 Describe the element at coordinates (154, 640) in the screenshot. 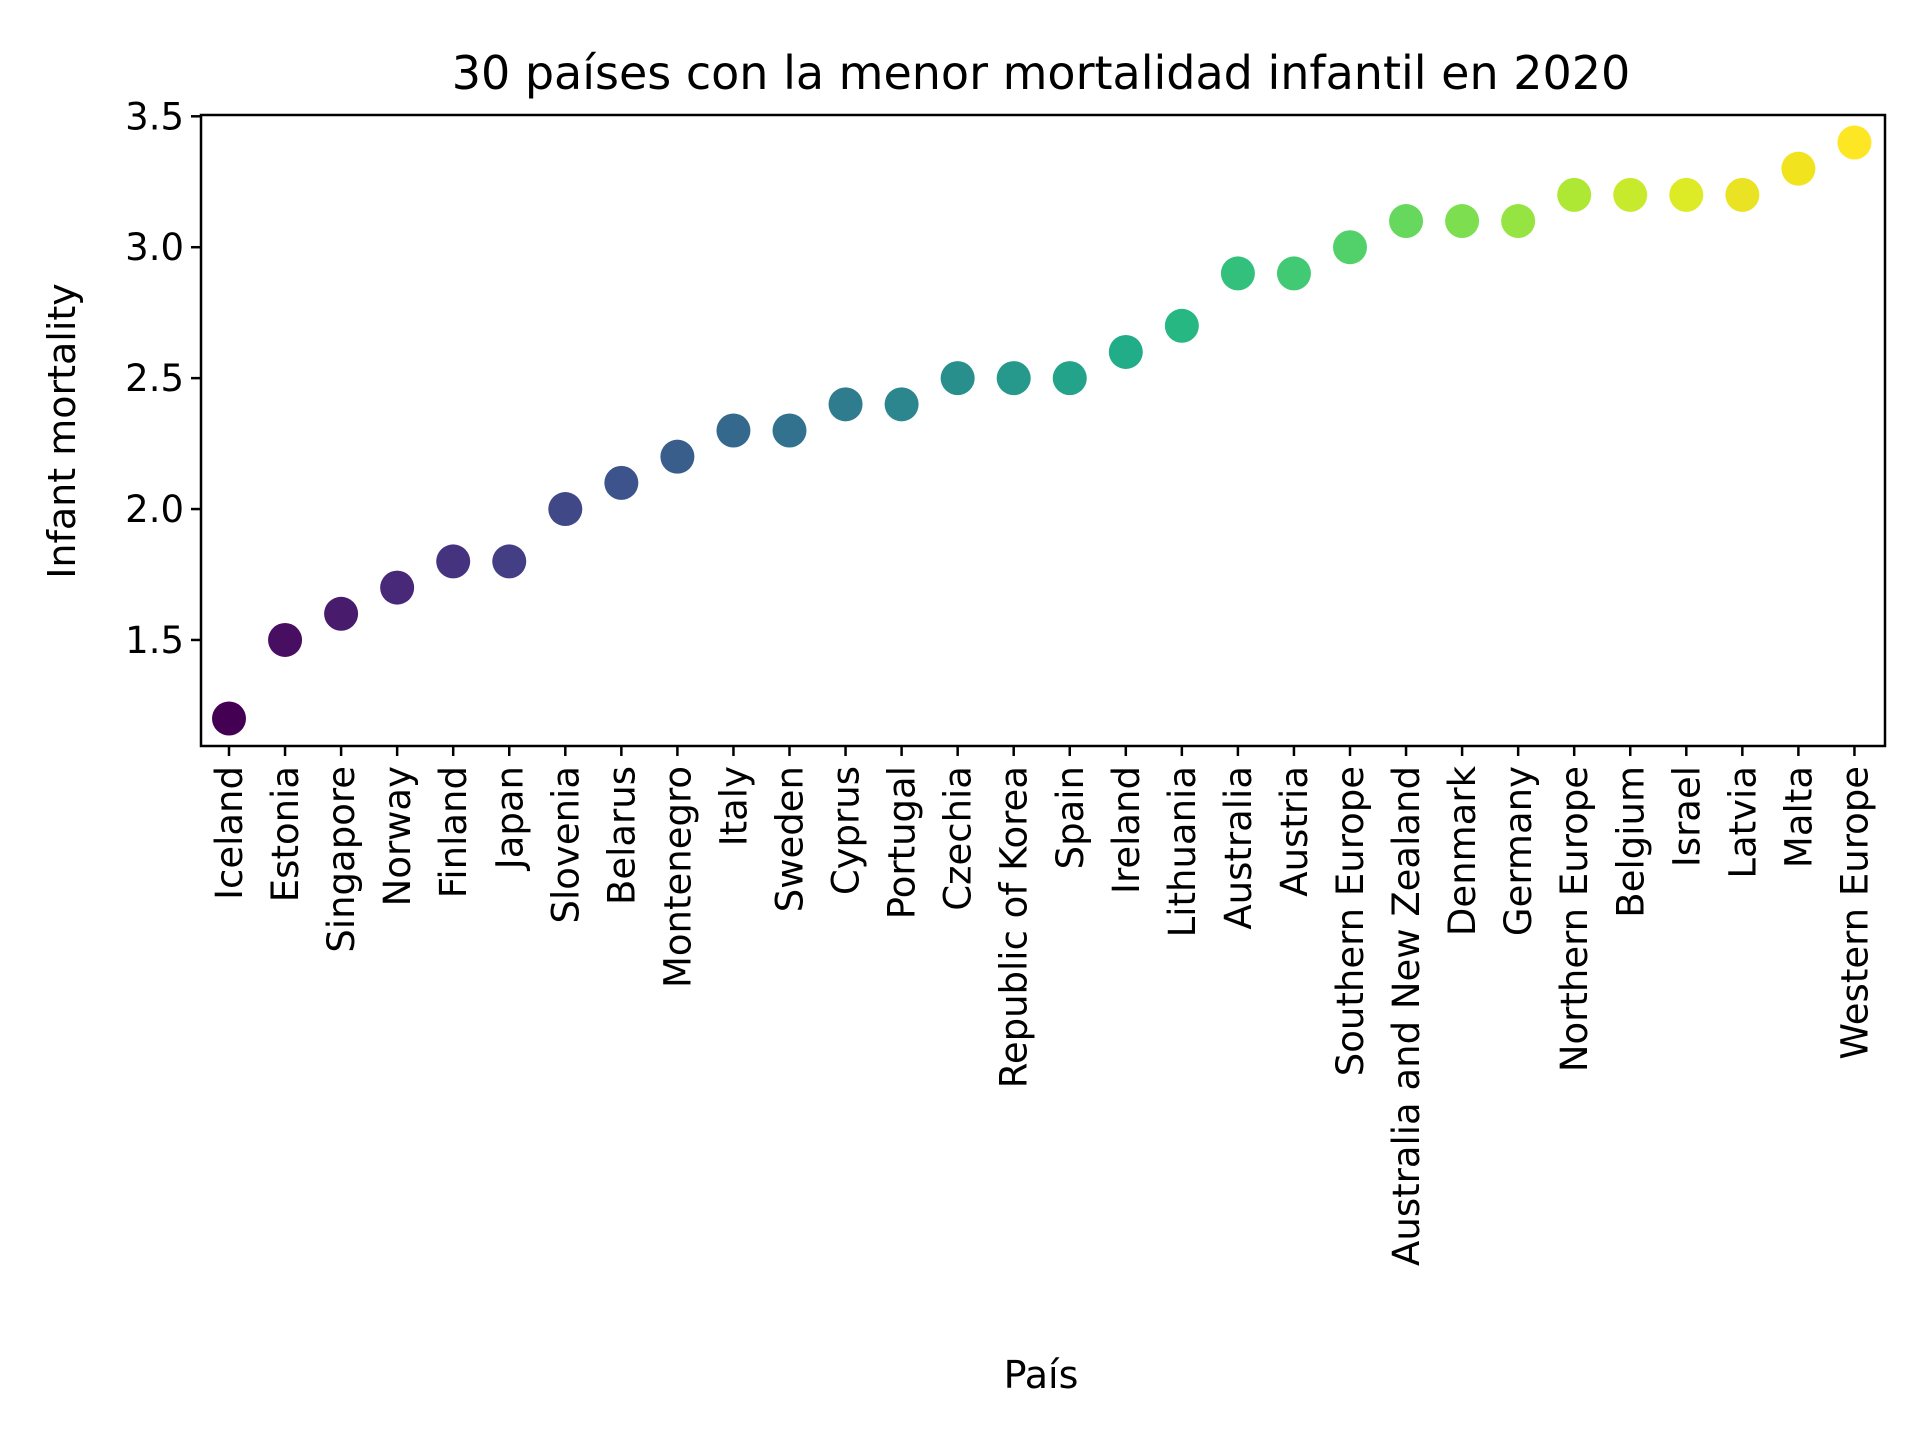

I see `y-tick-label: 1.5` at that location.